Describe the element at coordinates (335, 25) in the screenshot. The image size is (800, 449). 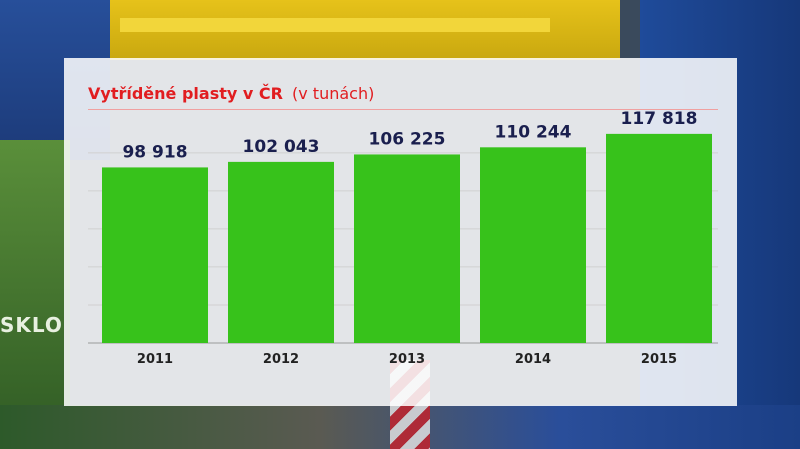
I see `yellow-bin-lid` at that location.